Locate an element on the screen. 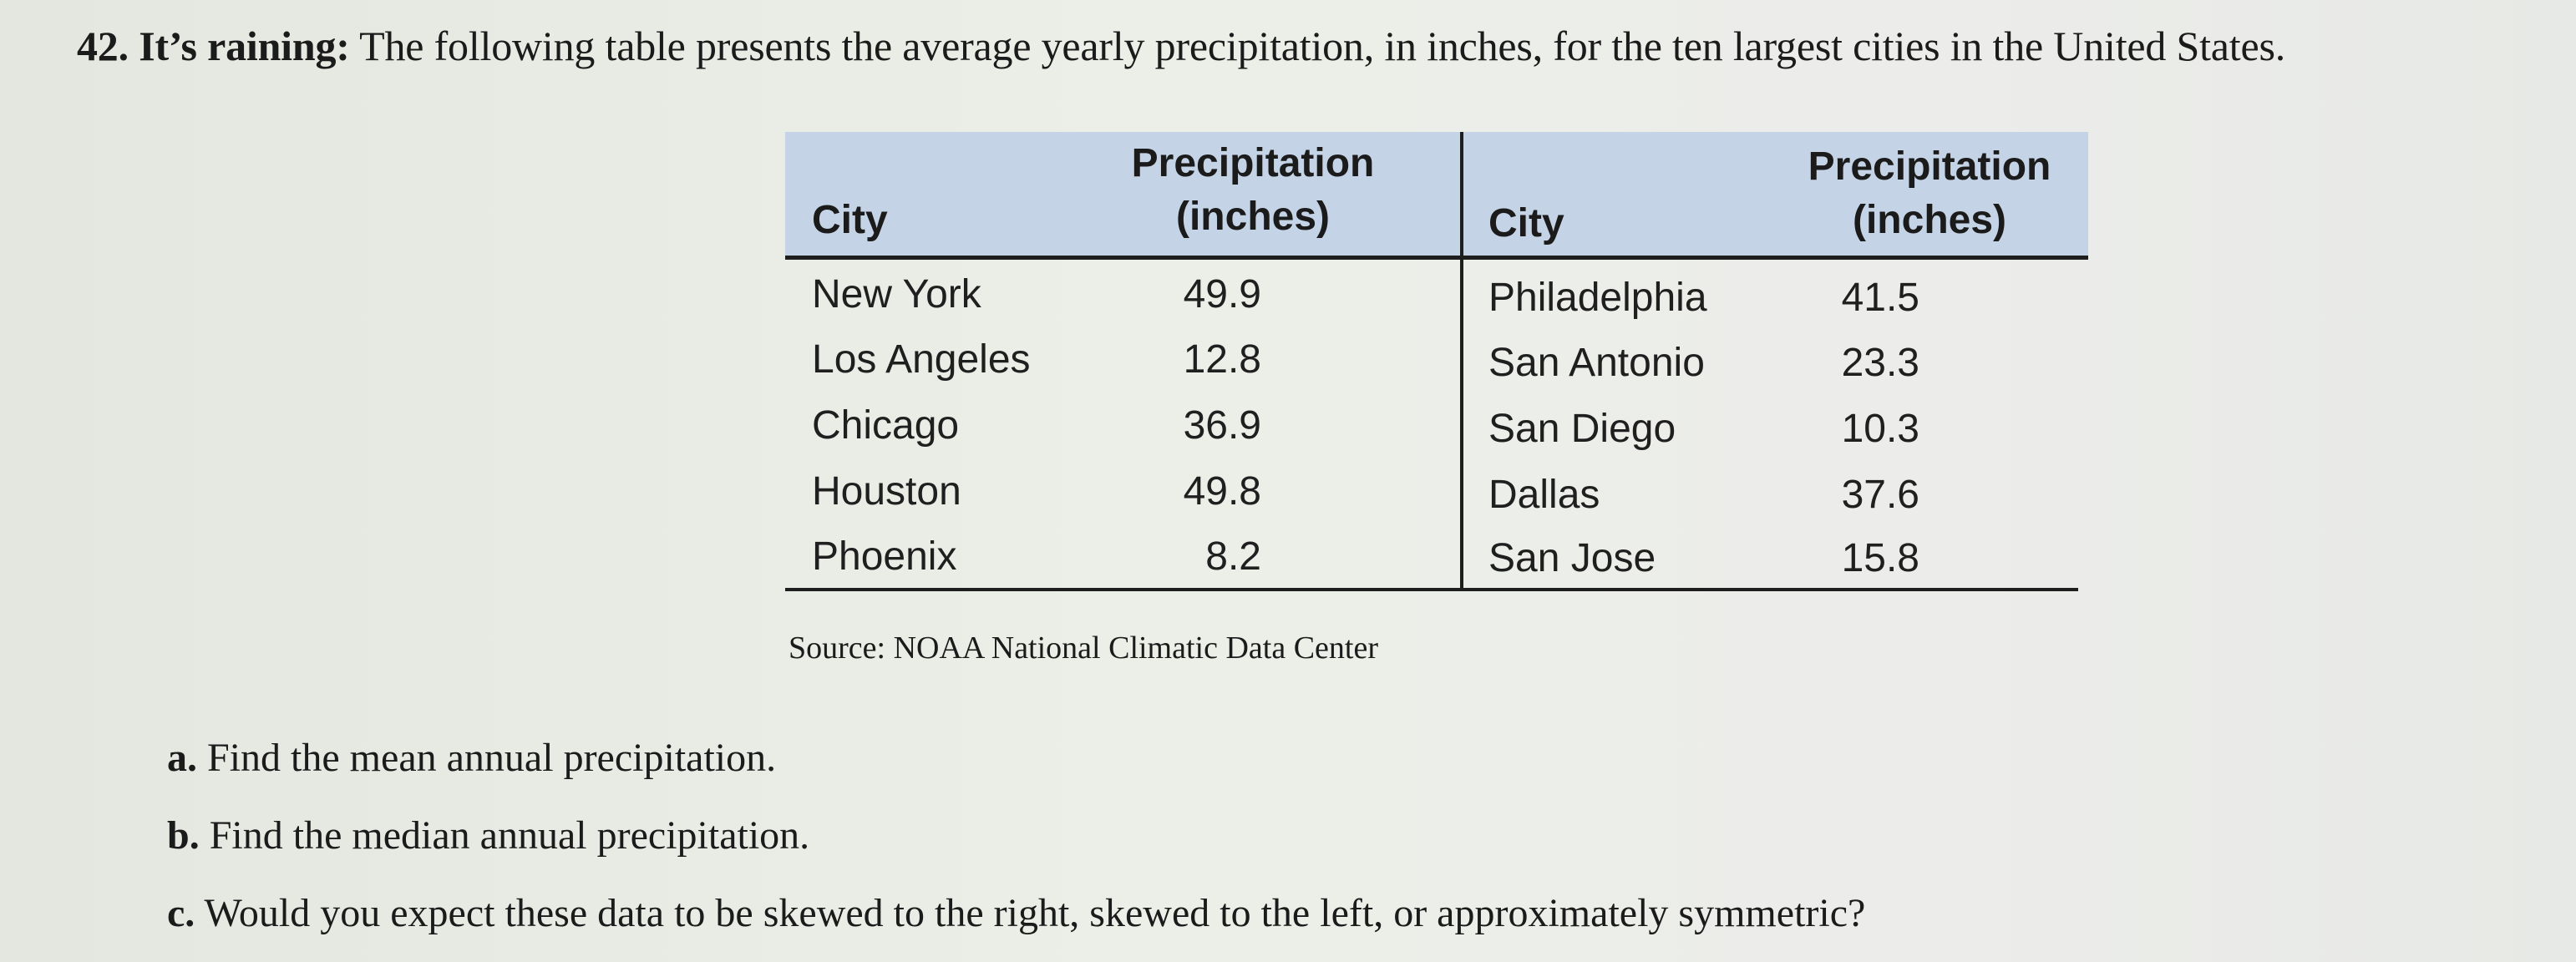  table-row-value: 37.6 is located at coordinates (1880, 495).